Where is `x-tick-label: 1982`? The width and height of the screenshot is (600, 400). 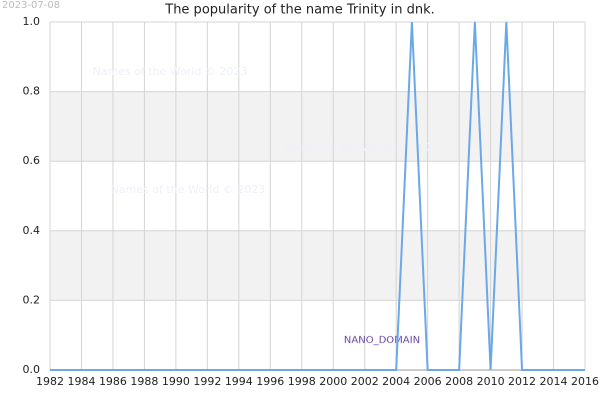
x-tick-label: 1982 is located at coordinates (50, 381).